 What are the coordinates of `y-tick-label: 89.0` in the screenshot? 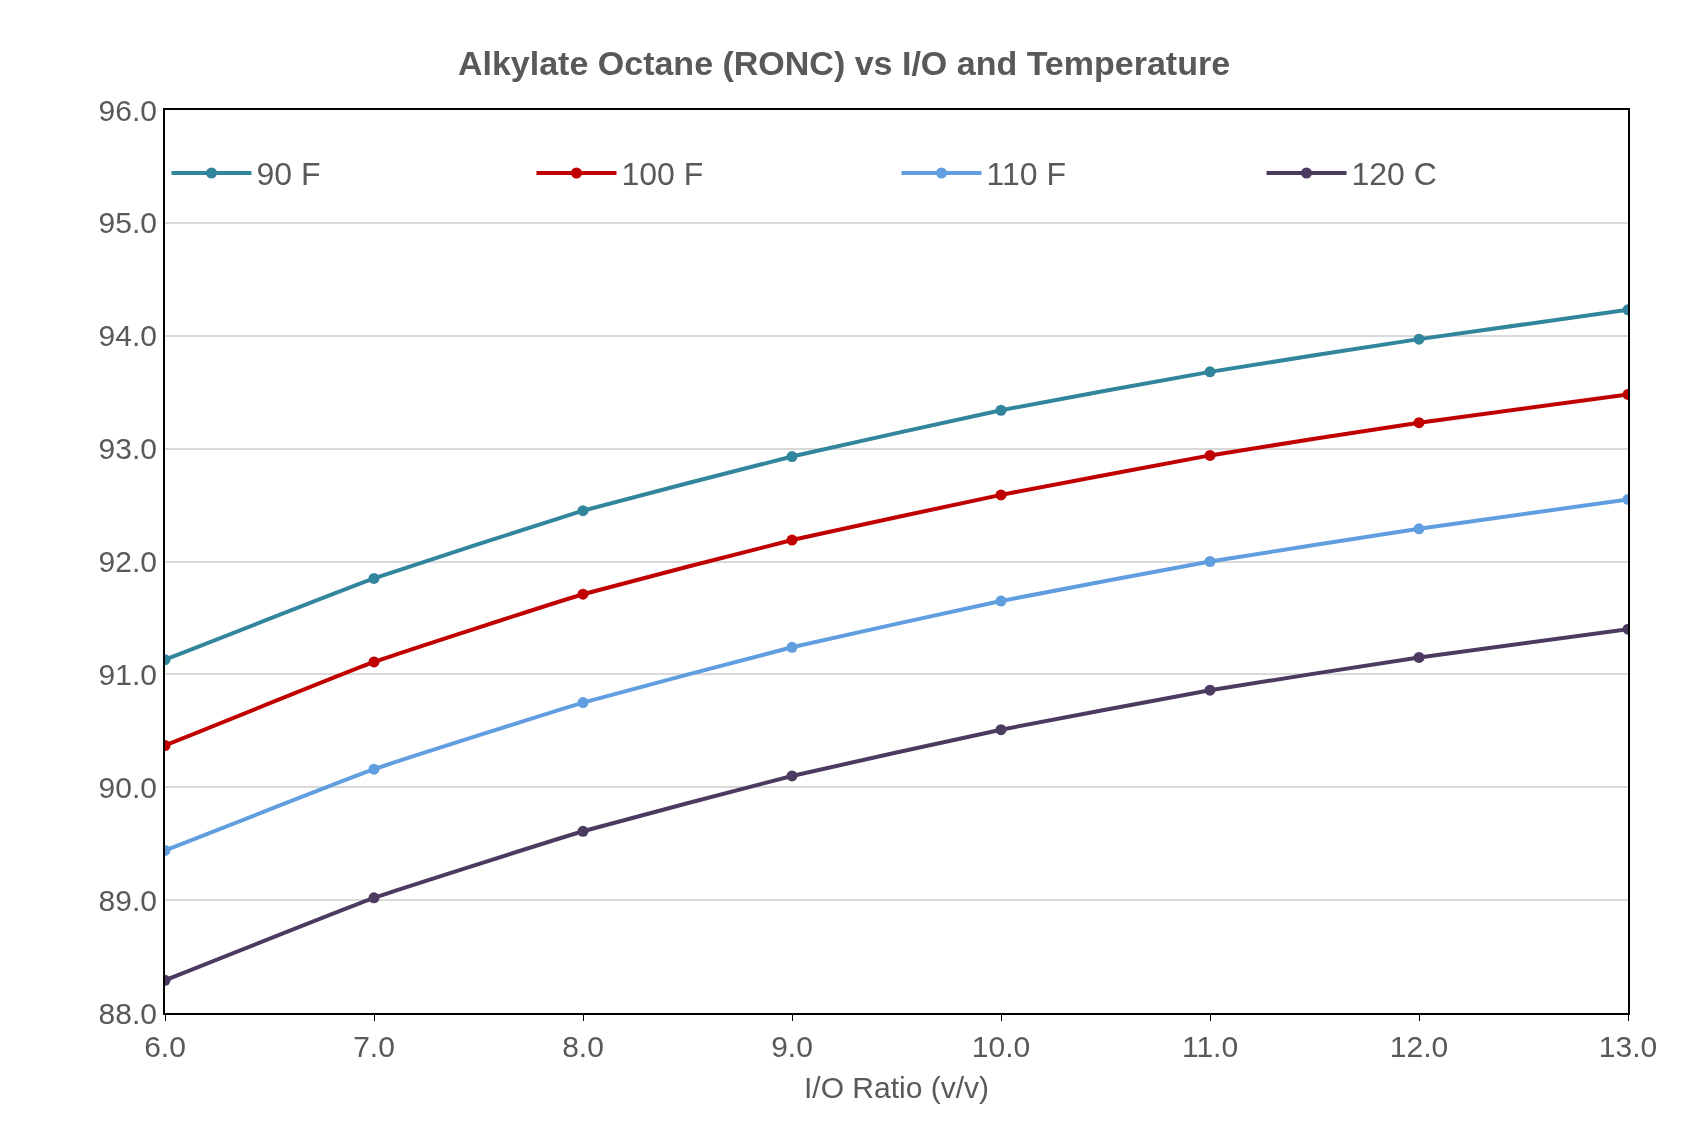 It's located at (127, 900).